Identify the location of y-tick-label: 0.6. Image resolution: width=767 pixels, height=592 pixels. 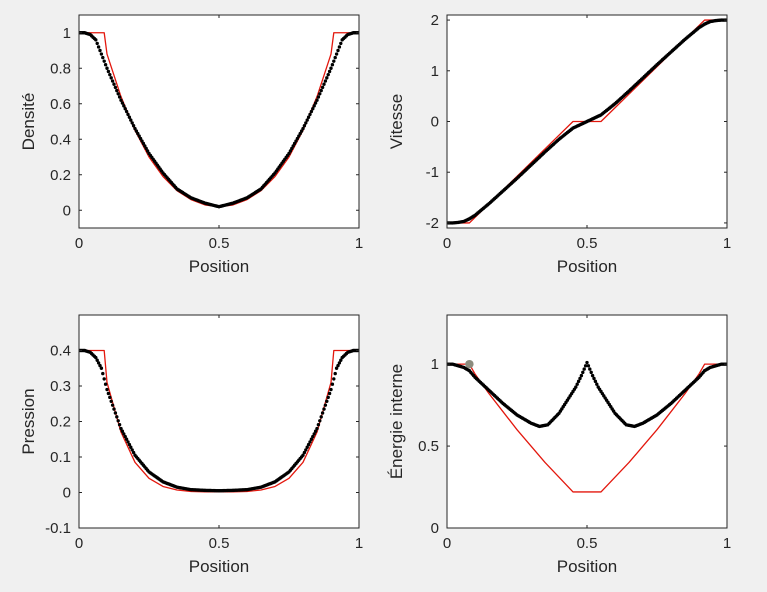
(60, 104).